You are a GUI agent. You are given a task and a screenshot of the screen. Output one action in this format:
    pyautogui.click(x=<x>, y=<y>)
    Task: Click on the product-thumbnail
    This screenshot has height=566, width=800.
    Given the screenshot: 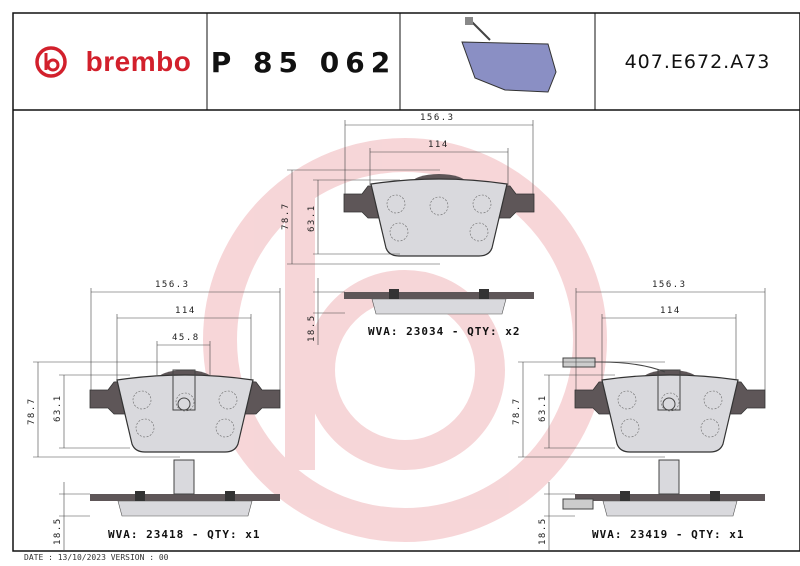 What is the action you would take?
    pyautogui.click(x=509, y=55)
    